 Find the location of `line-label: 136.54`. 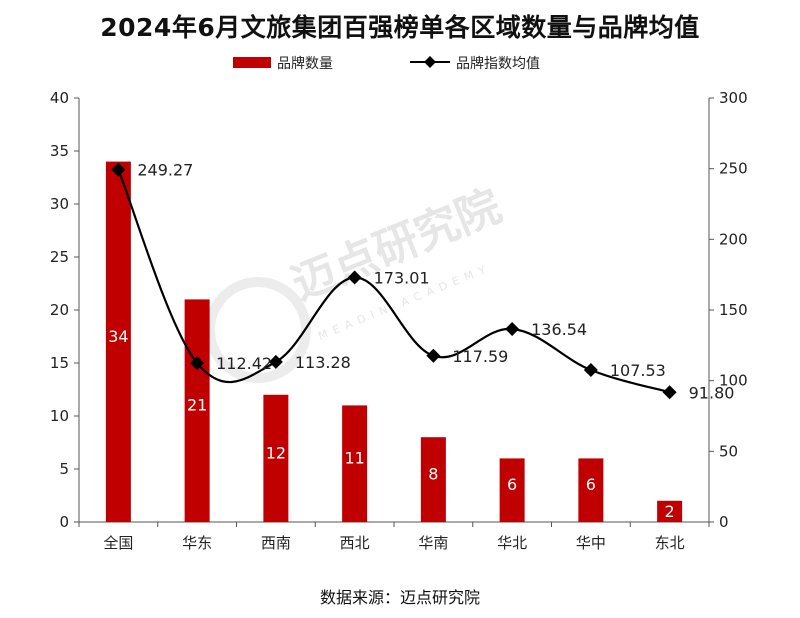

line-label: 136.54 is located at coordinates (559, 329).